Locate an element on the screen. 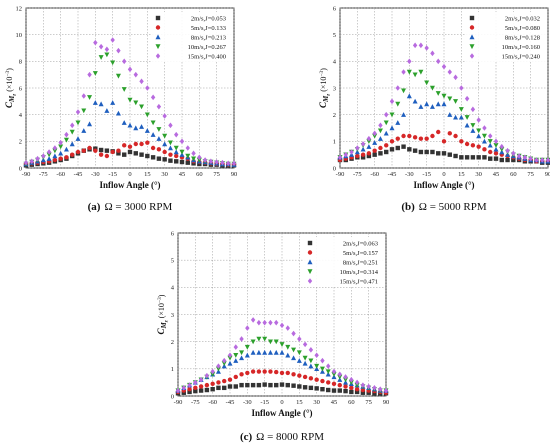  x-tick-label: -60 is located at coordinates (374, 174).